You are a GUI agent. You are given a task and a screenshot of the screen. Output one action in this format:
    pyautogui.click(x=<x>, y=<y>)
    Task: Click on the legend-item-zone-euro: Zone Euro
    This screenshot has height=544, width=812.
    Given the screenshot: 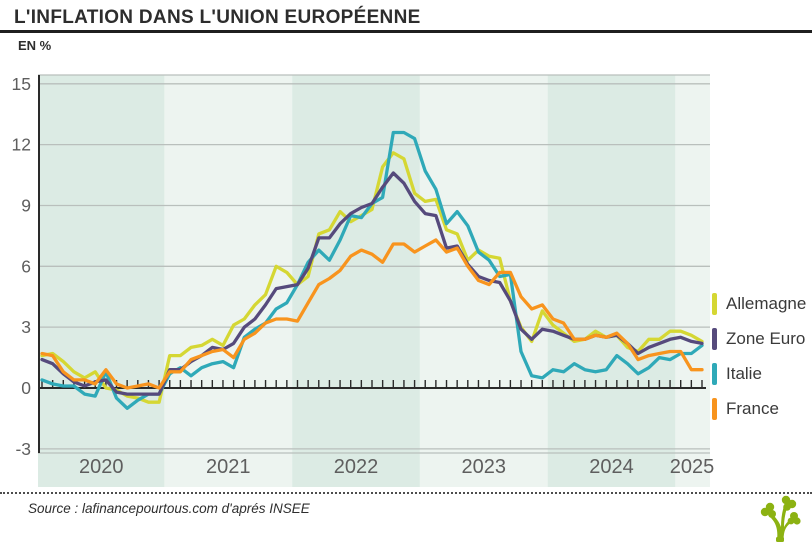 What is the action you would take?
    pyautogui.click(x=762, y=339)
    